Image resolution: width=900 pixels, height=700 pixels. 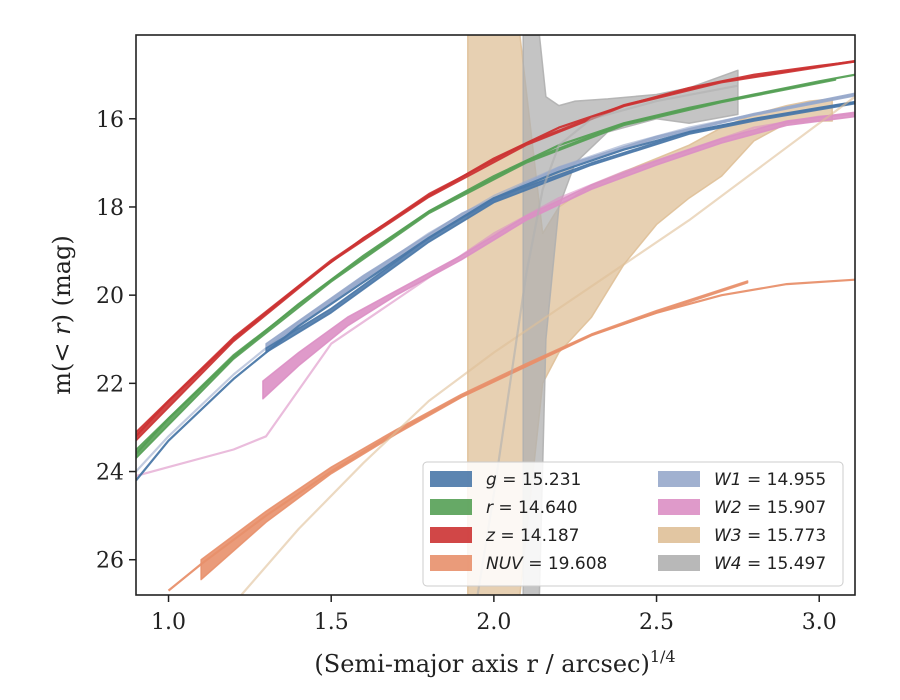 What do you see at coordinates (819, 622) in the screenshot?
I see `x-tick-label: 3.0` at bounding box center [819, 622].